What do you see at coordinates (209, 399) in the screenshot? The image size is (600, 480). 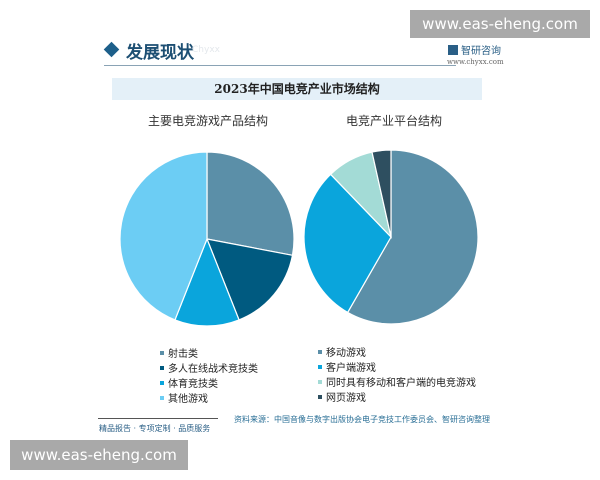 I see `legend-item: 其他游戏` at bounding box center [209, 399].